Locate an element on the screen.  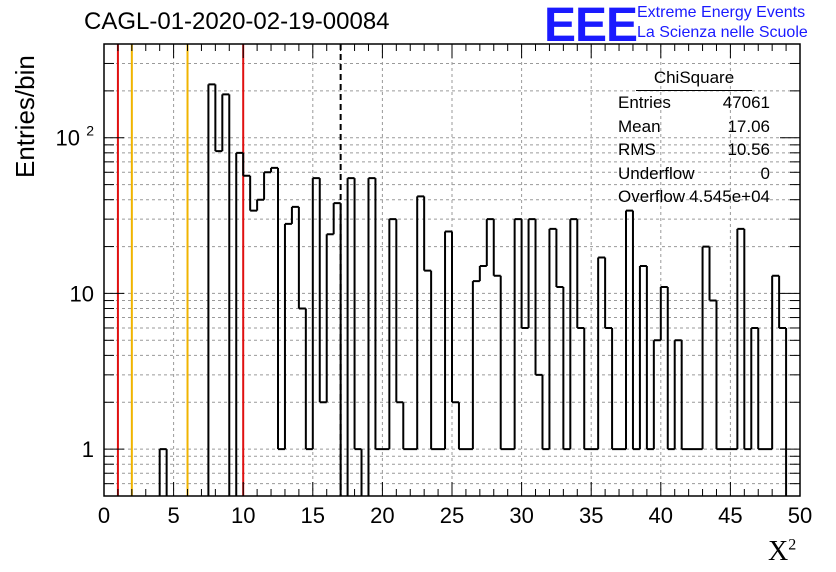
stats-row: Overflow 4.545e+04 is located at coordinates (694, 196).